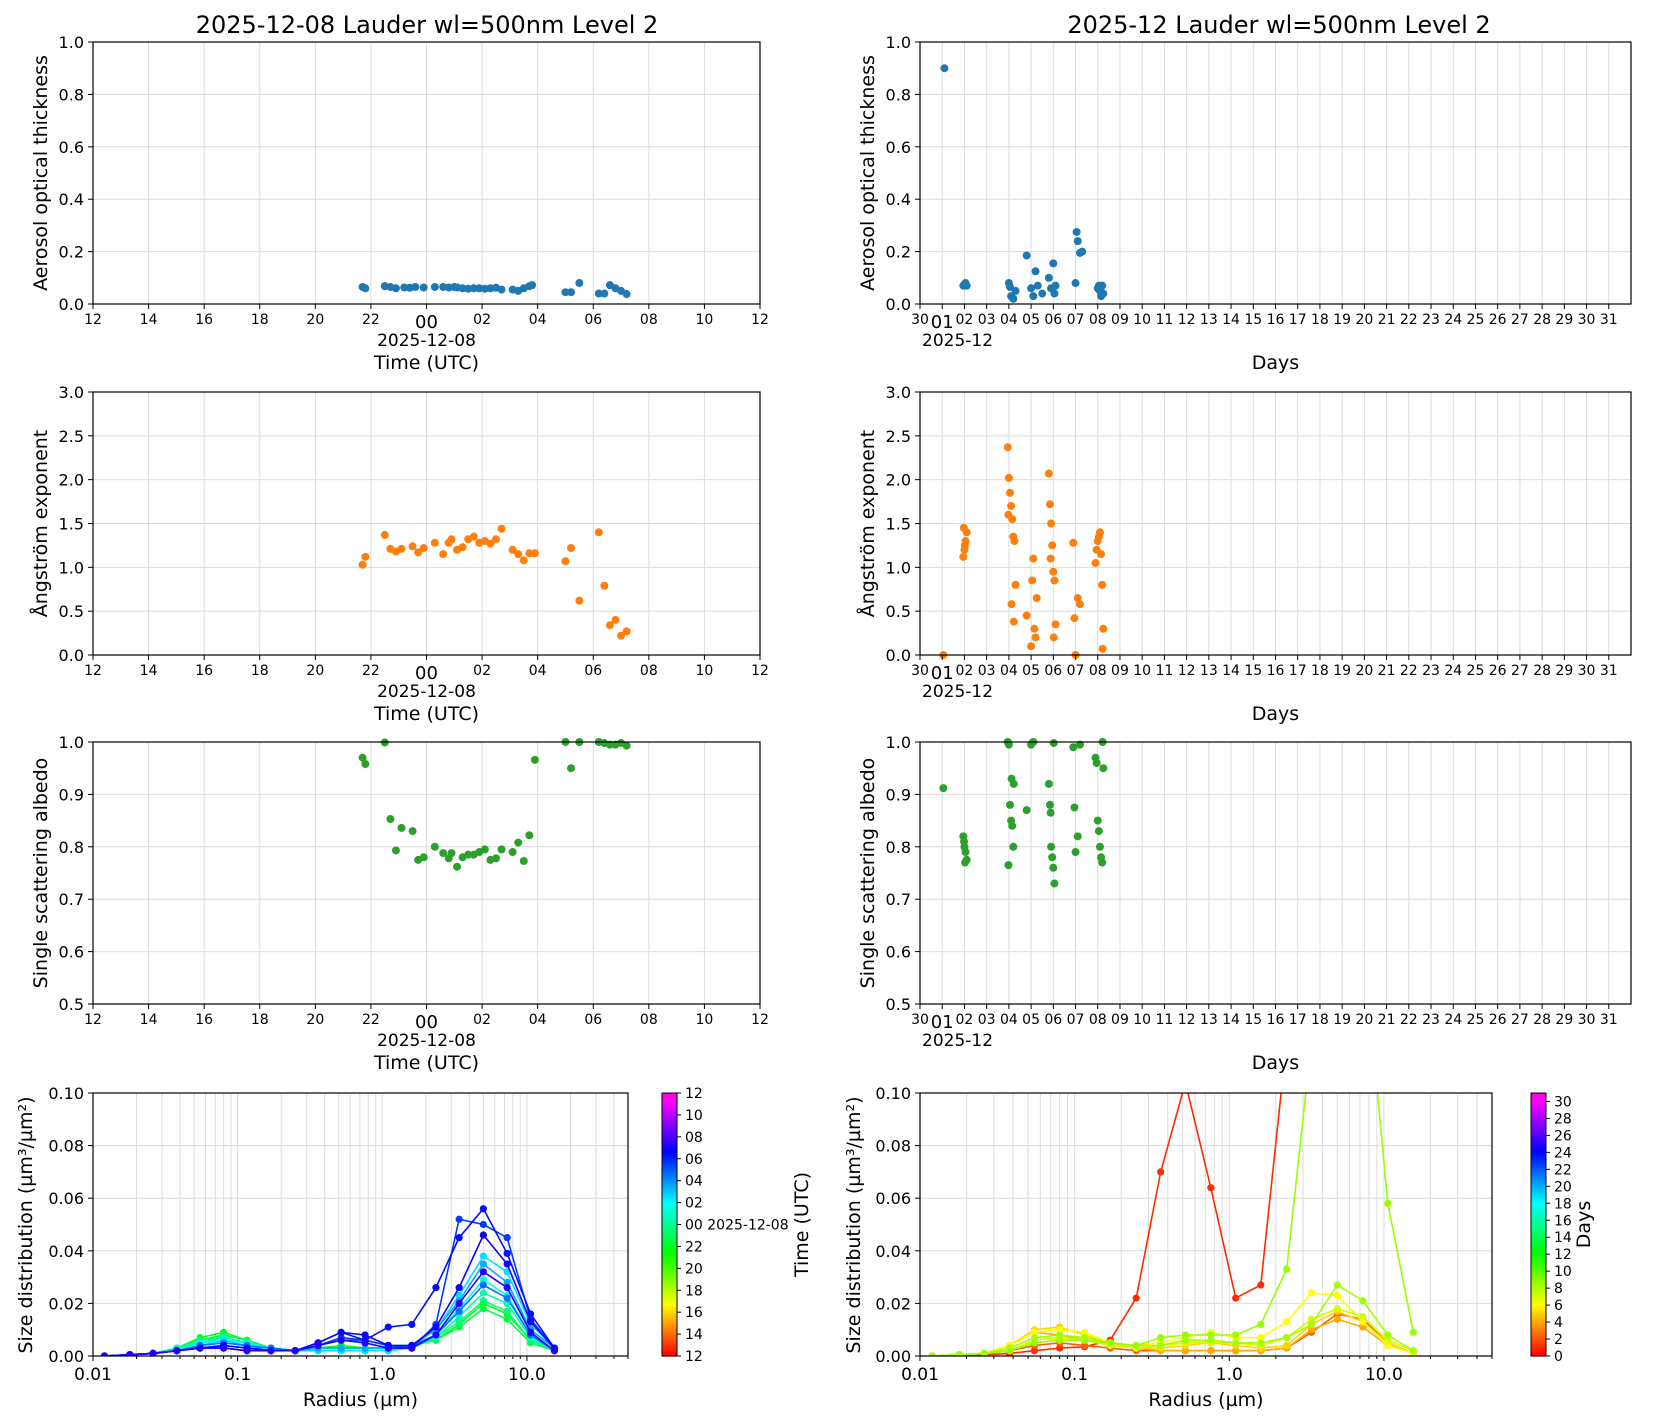 This screenshot has height=1420, width=1654. Describe the element at coordinates (1498, 671) in the screenshot. I see `angstrom_monthly-xtick-label: 26` at that location.